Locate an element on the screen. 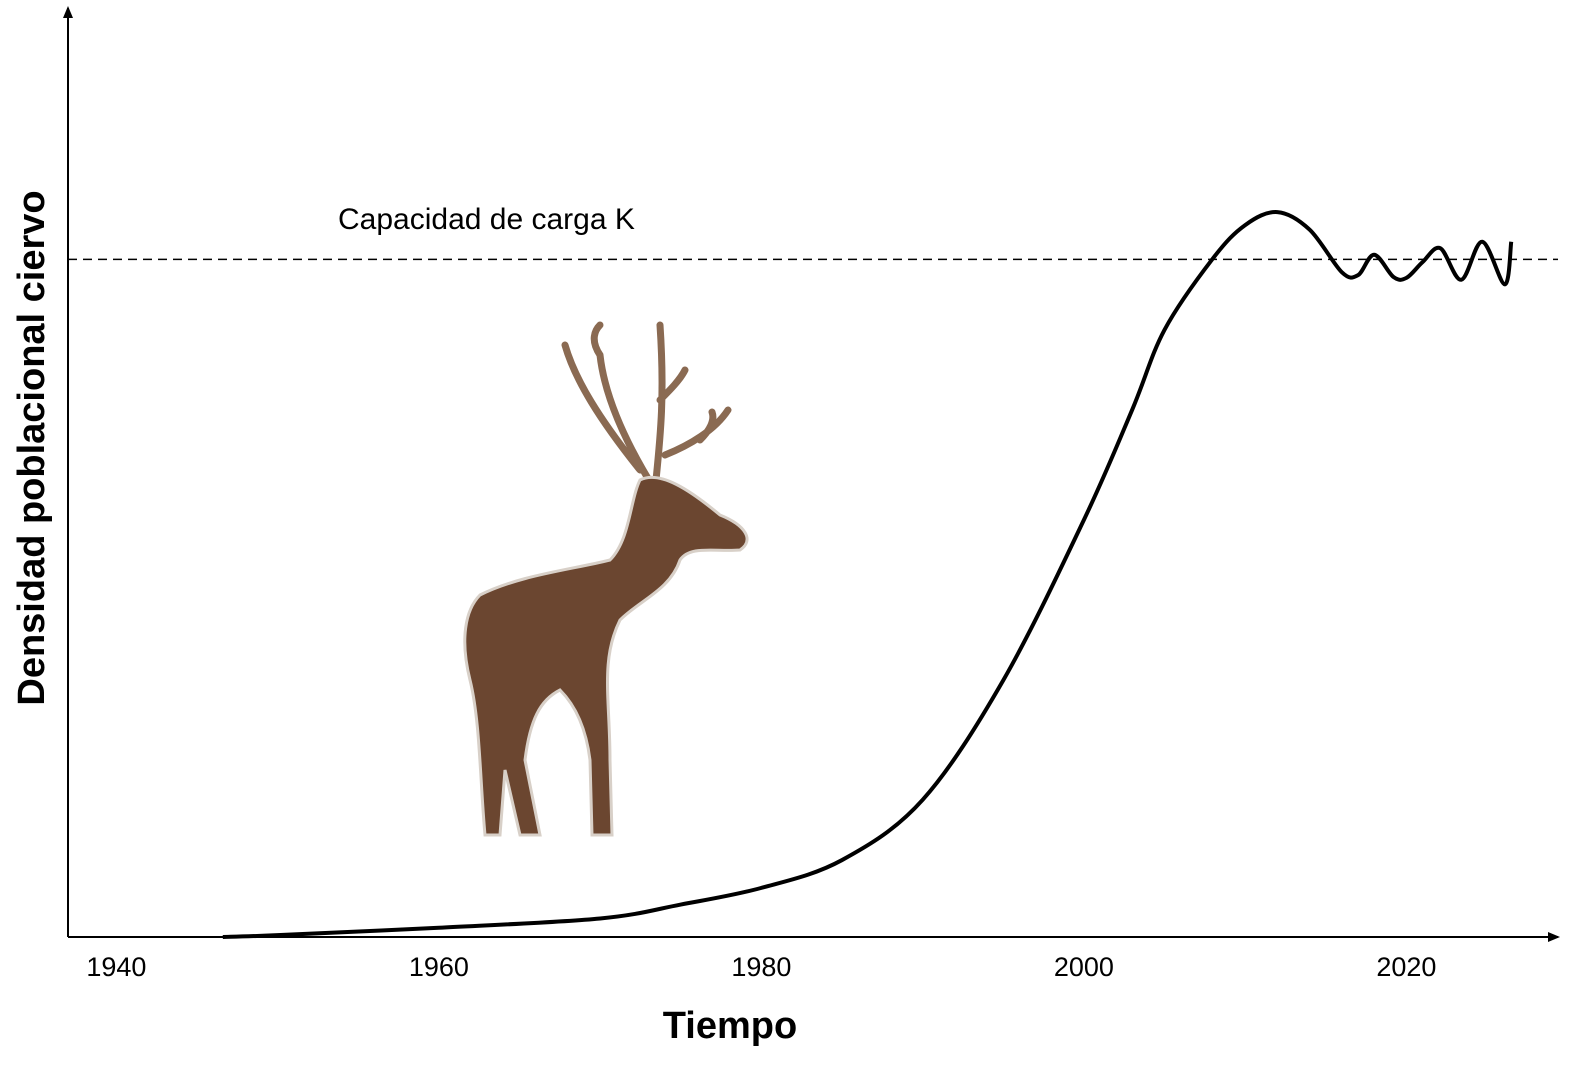  x-tick-label: 2020 is located at coordinates (1406, 967).